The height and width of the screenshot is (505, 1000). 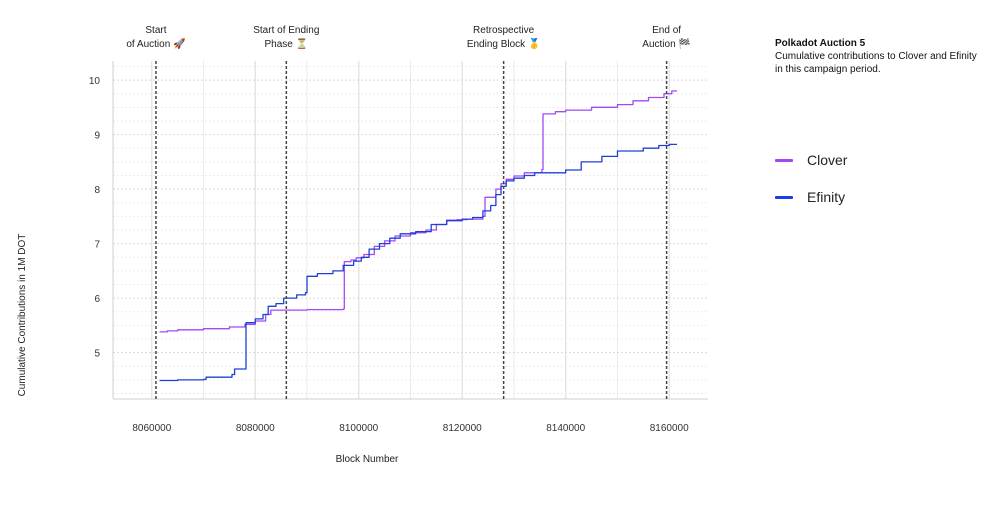 I want to click on legend-label-efinity: Efinity, so click(x=826, y=197).